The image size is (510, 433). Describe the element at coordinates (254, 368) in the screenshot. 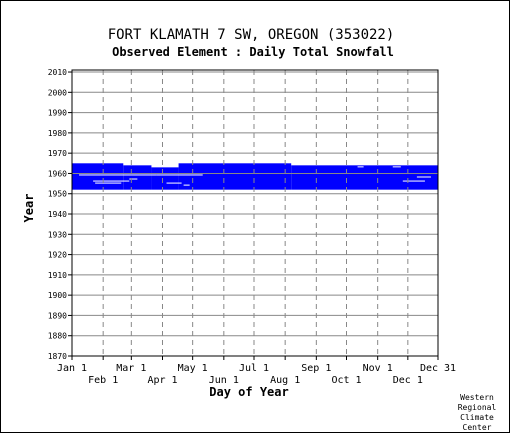

I see `x-tick-label: Jul 1` at that location.